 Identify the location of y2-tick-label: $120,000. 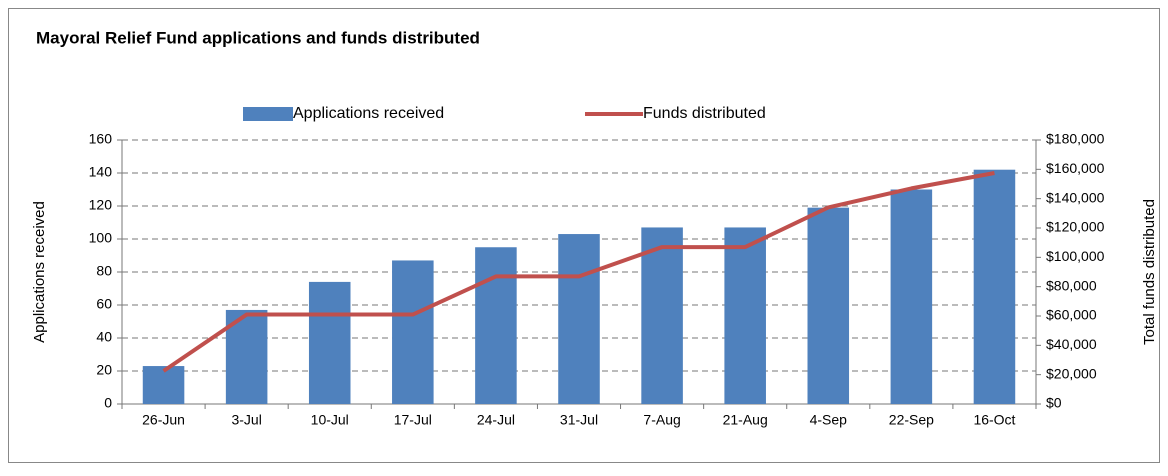
(1075, 227).